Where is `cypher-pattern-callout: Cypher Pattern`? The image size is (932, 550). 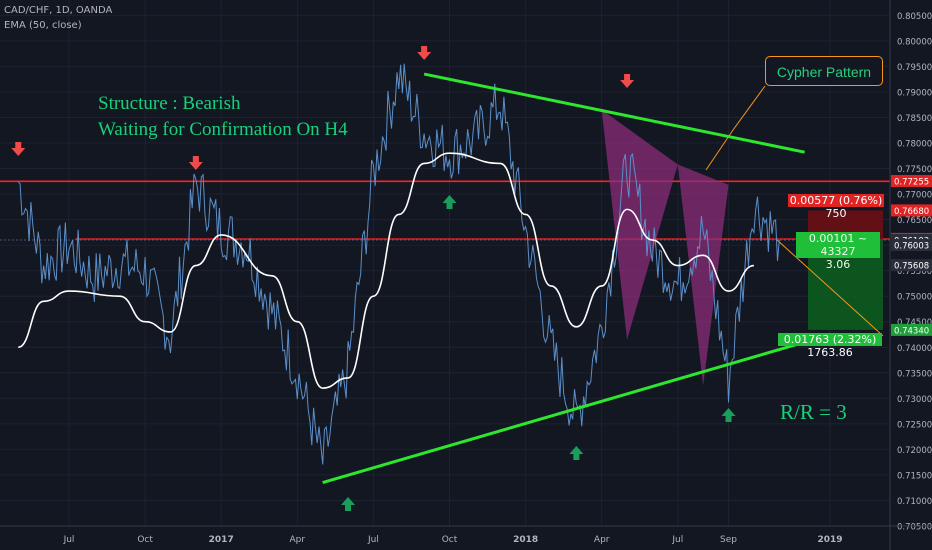
cypher-pattern-callout: Cypher Pattern is located at coordinates (824, 71).